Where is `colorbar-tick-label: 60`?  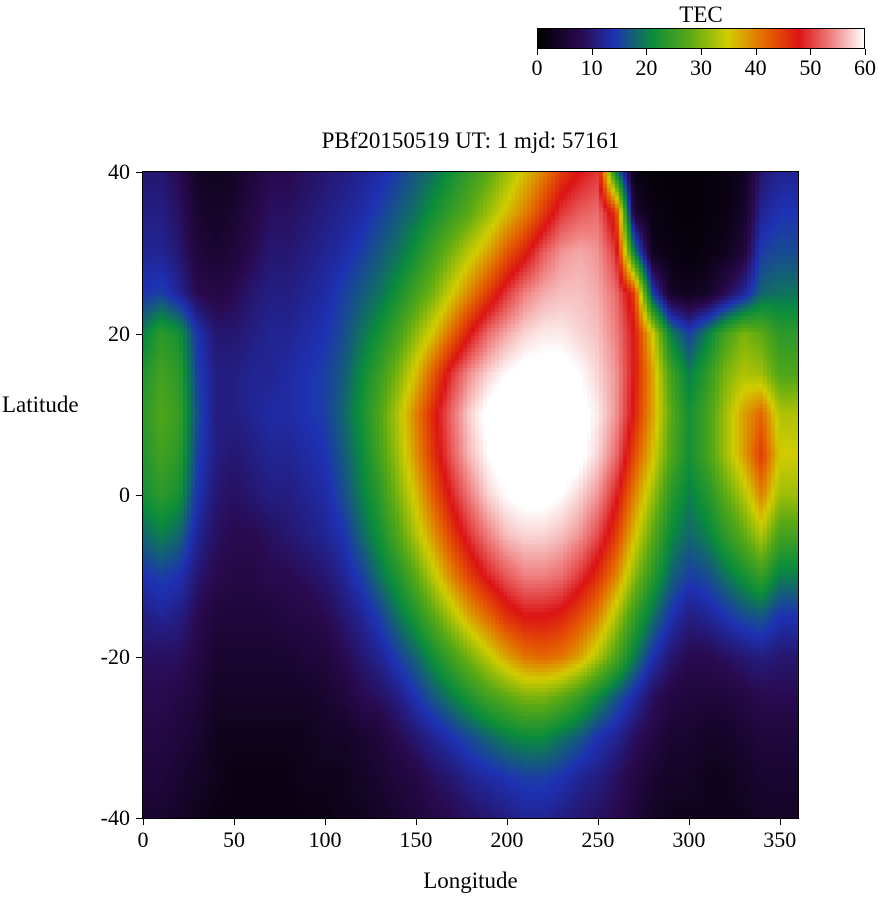
colorbar-tick-label: 60 is located at coordinates (865, 67).